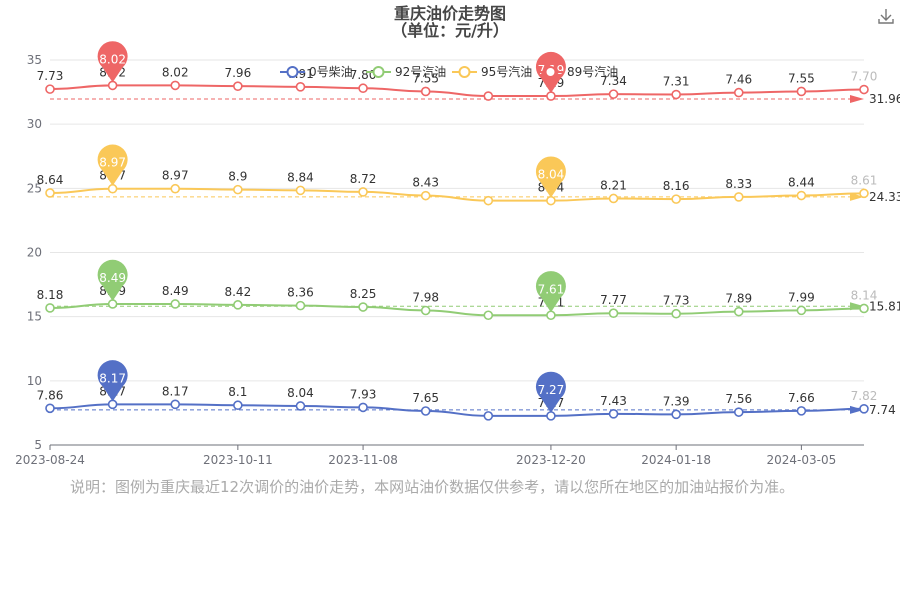  Describe the element at coordinates (613, 185) in the screenshot. I see `data-label: 8.21` at that location.